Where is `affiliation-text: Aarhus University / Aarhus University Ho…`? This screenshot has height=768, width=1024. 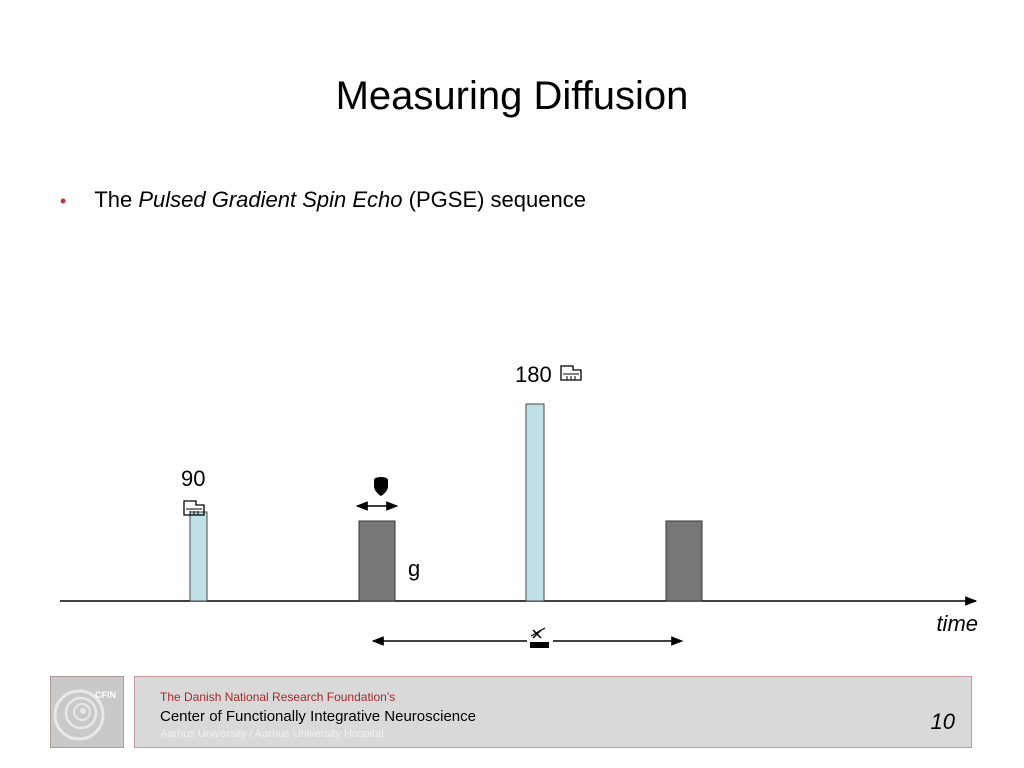
affiliation-text: Aarhus University / Aarhus University Ho… is located at coordinates (272, 734).